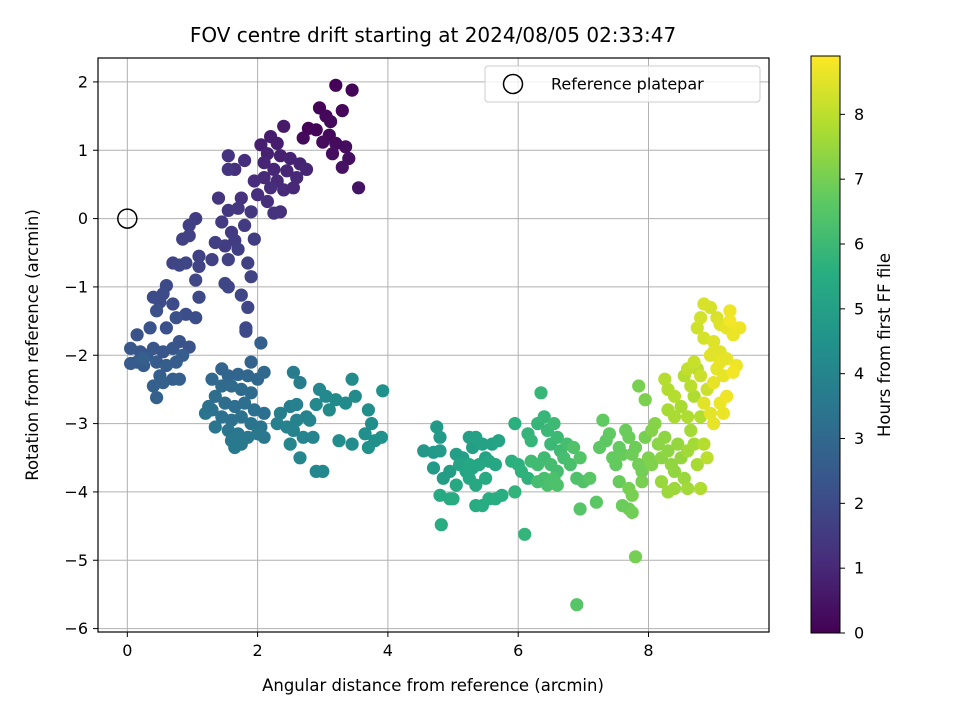  Describe the element at coordinates (76, 628) in the screenshot. I see `y-tick-label: −6` at that location.